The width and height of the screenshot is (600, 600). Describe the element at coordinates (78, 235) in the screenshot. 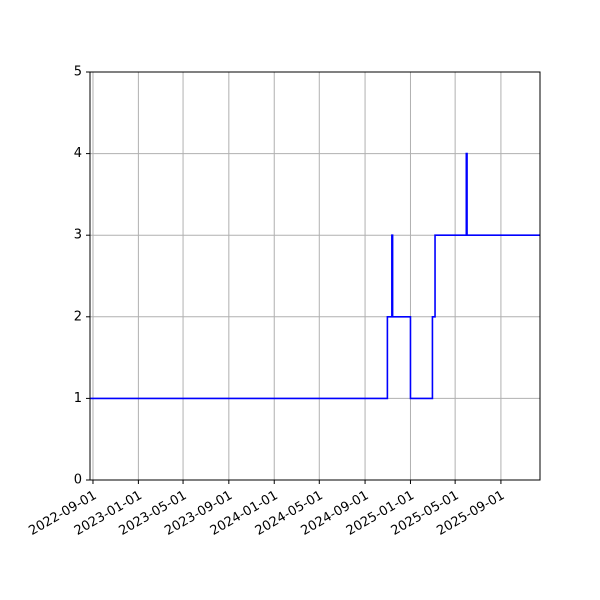

I see `y-tick-label: 3` at that location.